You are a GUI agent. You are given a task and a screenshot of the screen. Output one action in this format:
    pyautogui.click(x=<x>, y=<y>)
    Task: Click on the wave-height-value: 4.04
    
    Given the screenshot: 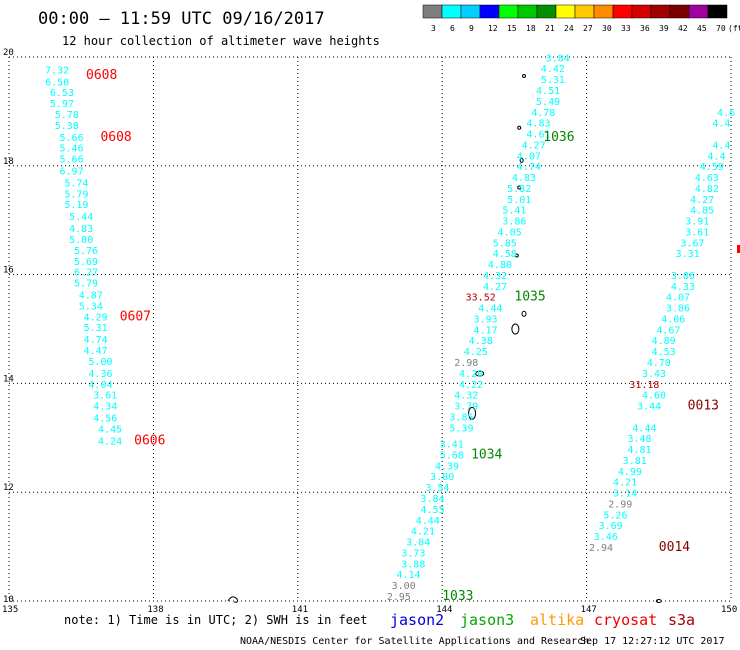 What is the action you would take?
    pyautogui.click(x=100, y=385)
    